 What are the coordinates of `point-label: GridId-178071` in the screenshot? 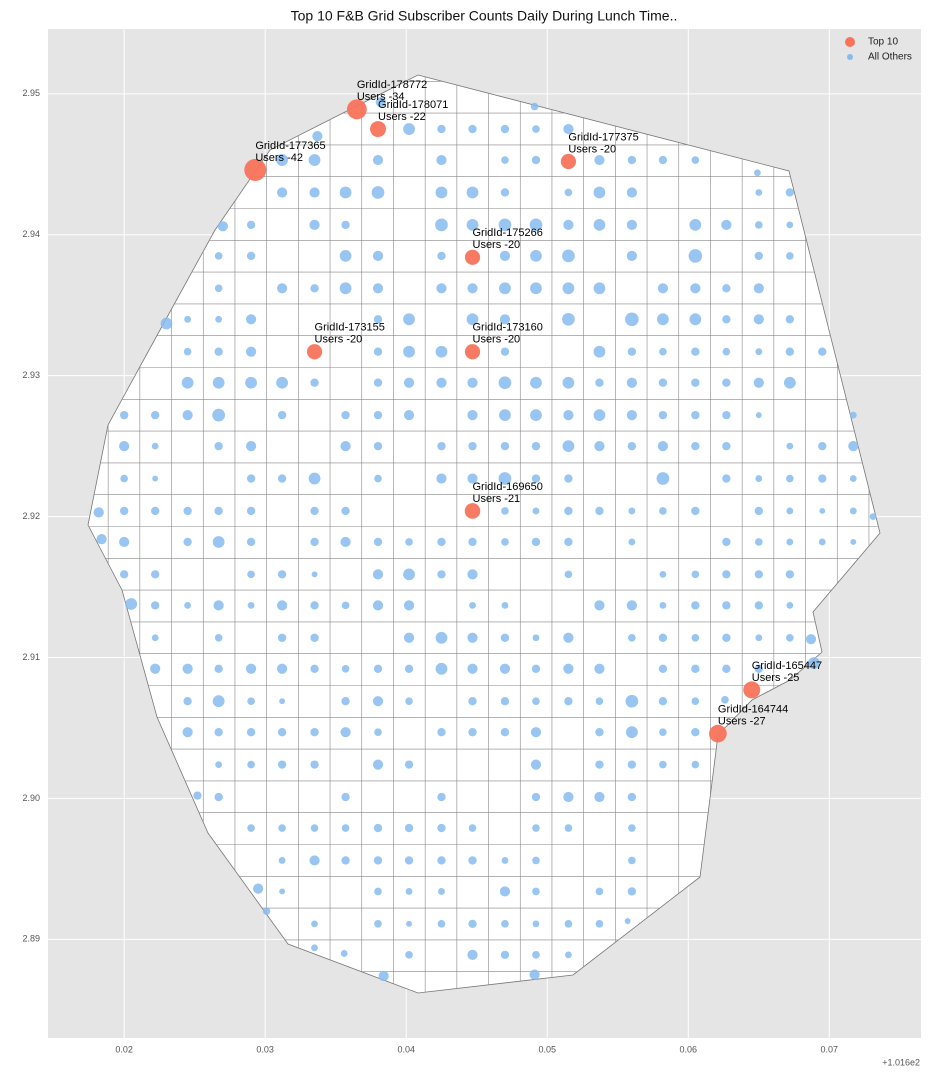 It's located at (413, 105).